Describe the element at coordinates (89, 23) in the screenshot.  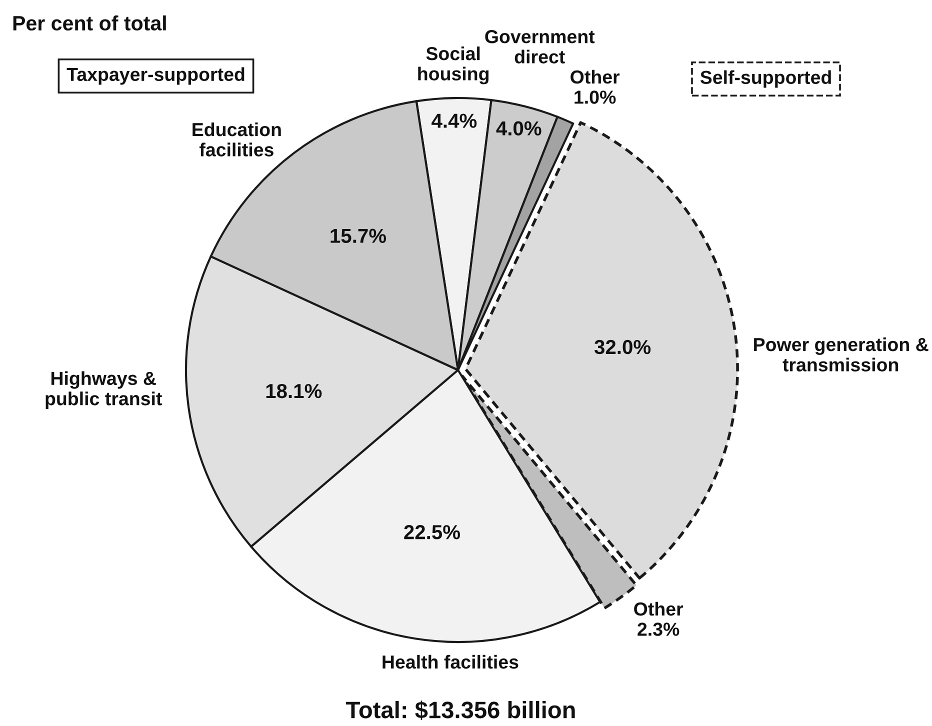
I see `chart-title: Per cent of total` at that location.